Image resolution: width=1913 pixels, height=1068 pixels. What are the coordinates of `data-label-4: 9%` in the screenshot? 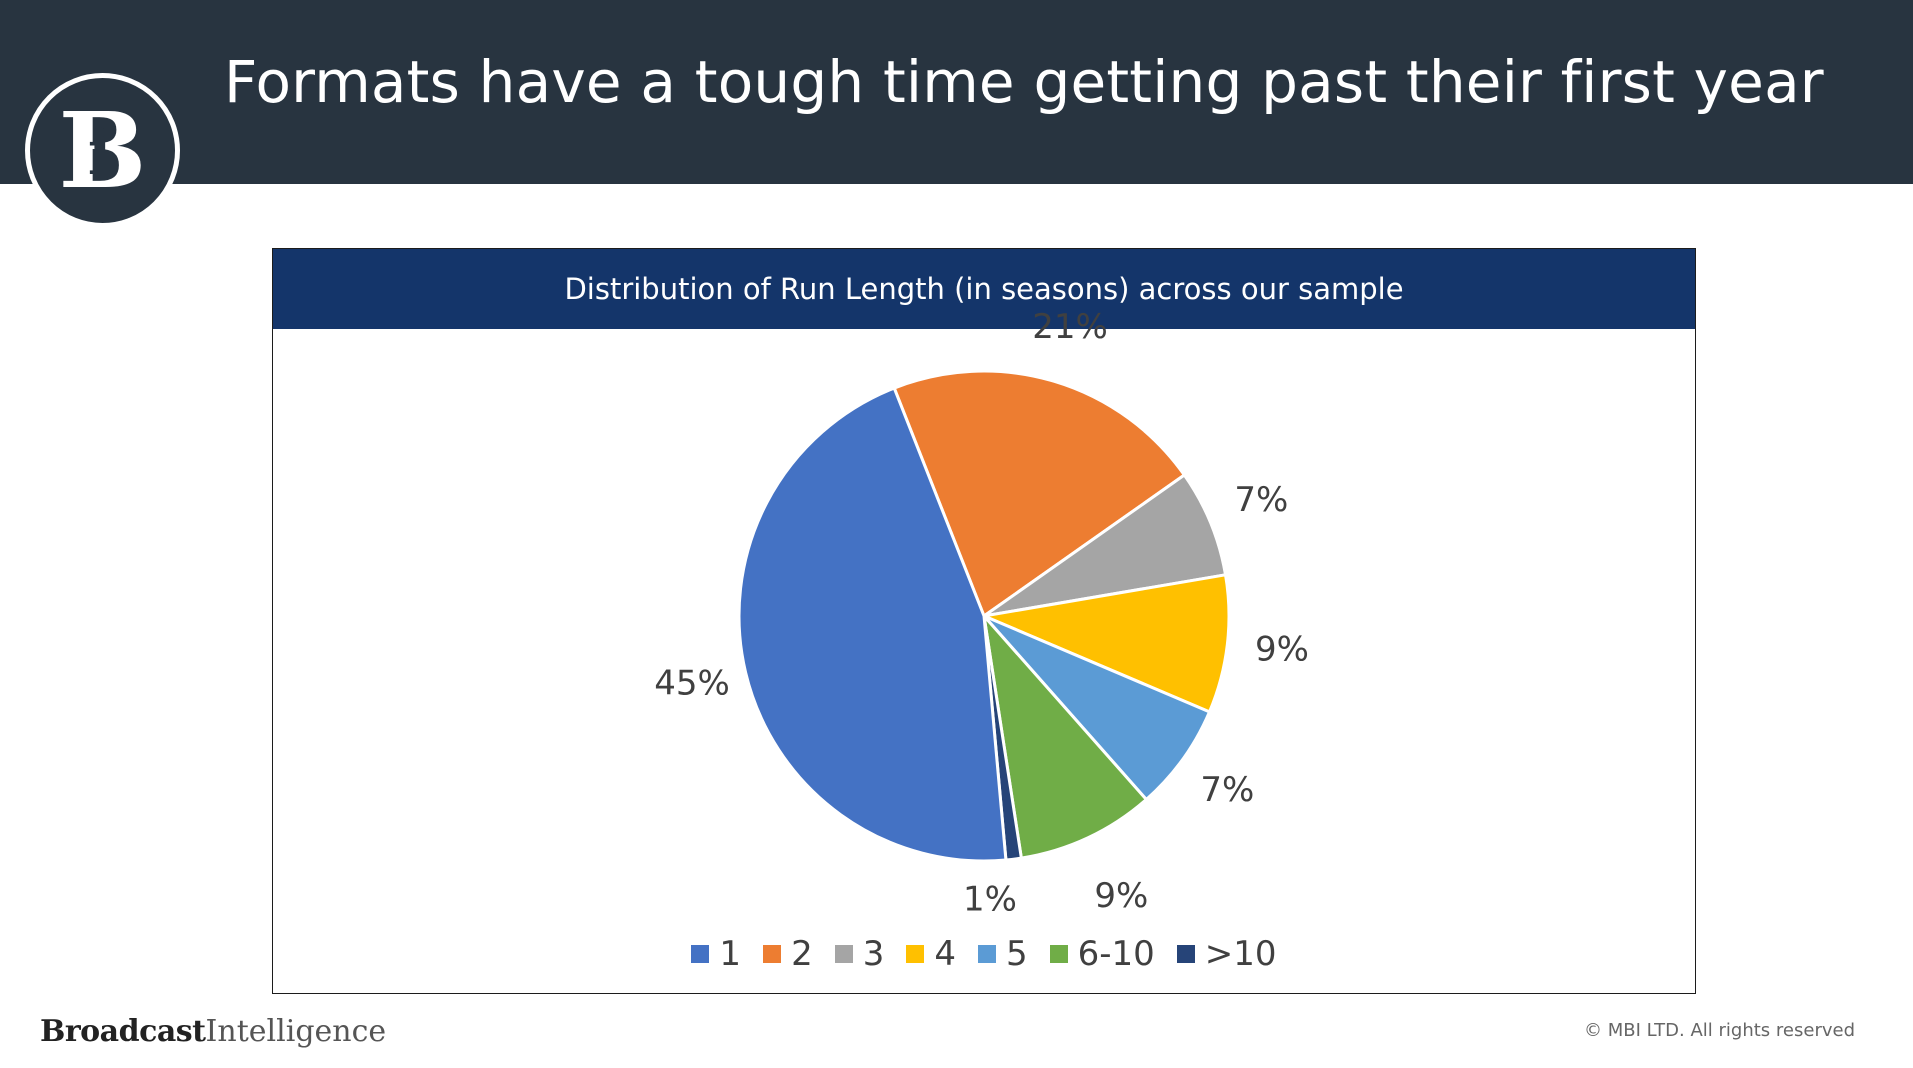 It's located at (1282, 649).